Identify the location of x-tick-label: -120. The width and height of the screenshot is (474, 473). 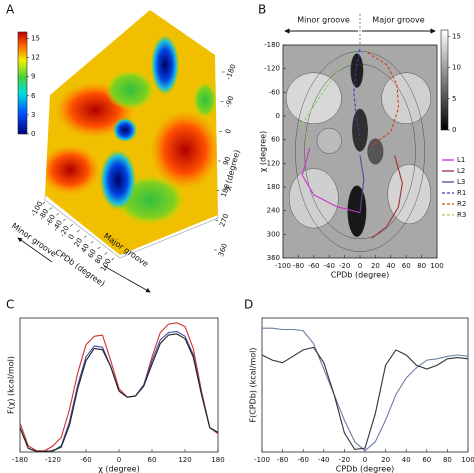
(53, 460).